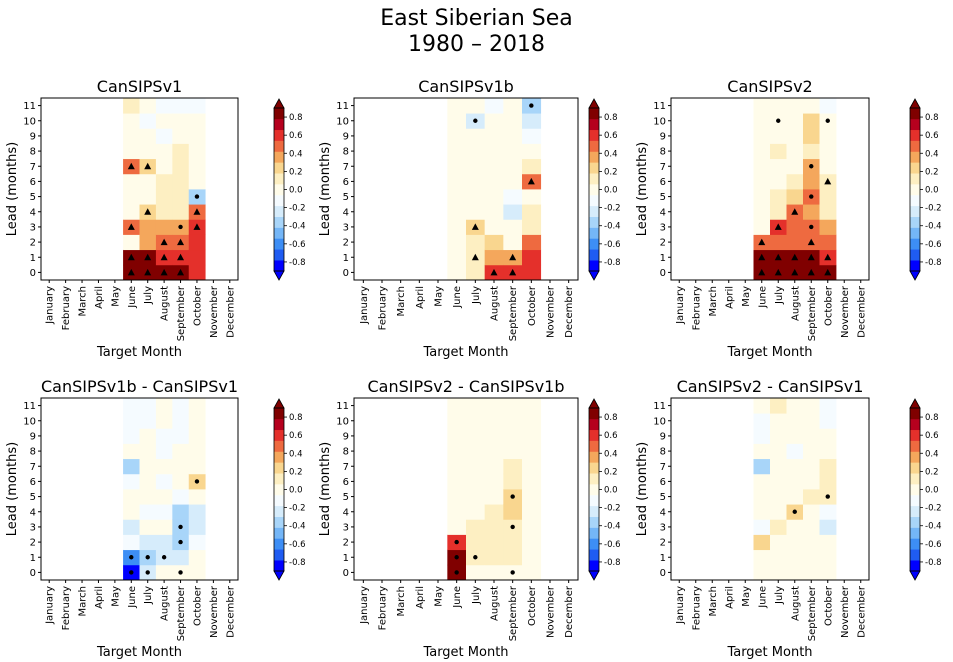  What do you see at coordinates (383, 608) in the screenshot?
I see `x-tick-label: February` at bounding box center [383, 608].